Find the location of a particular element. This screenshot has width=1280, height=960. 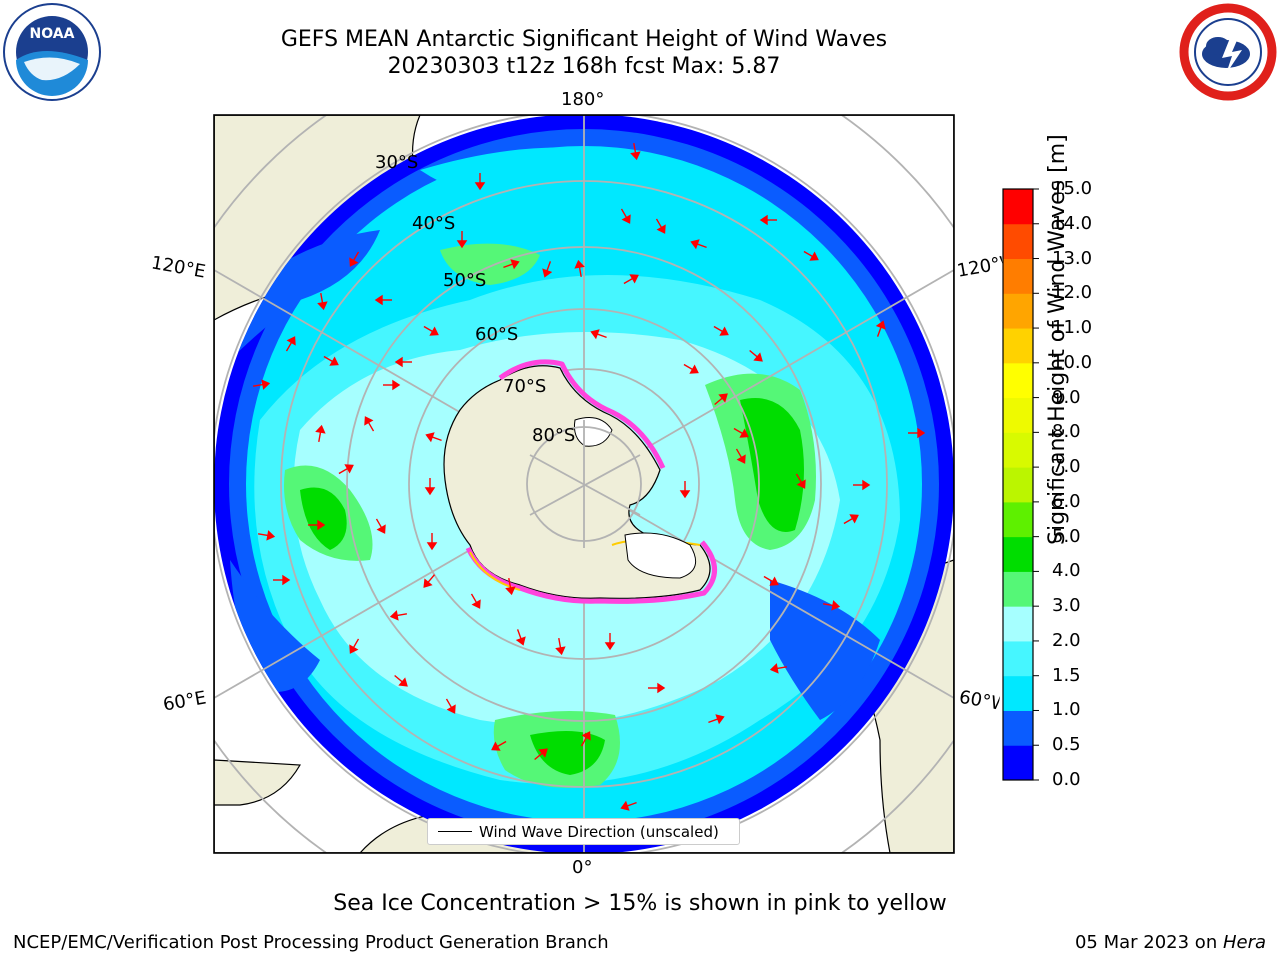

colorbar-tick-label: 10.0 is located at coordinates (1072, 362).